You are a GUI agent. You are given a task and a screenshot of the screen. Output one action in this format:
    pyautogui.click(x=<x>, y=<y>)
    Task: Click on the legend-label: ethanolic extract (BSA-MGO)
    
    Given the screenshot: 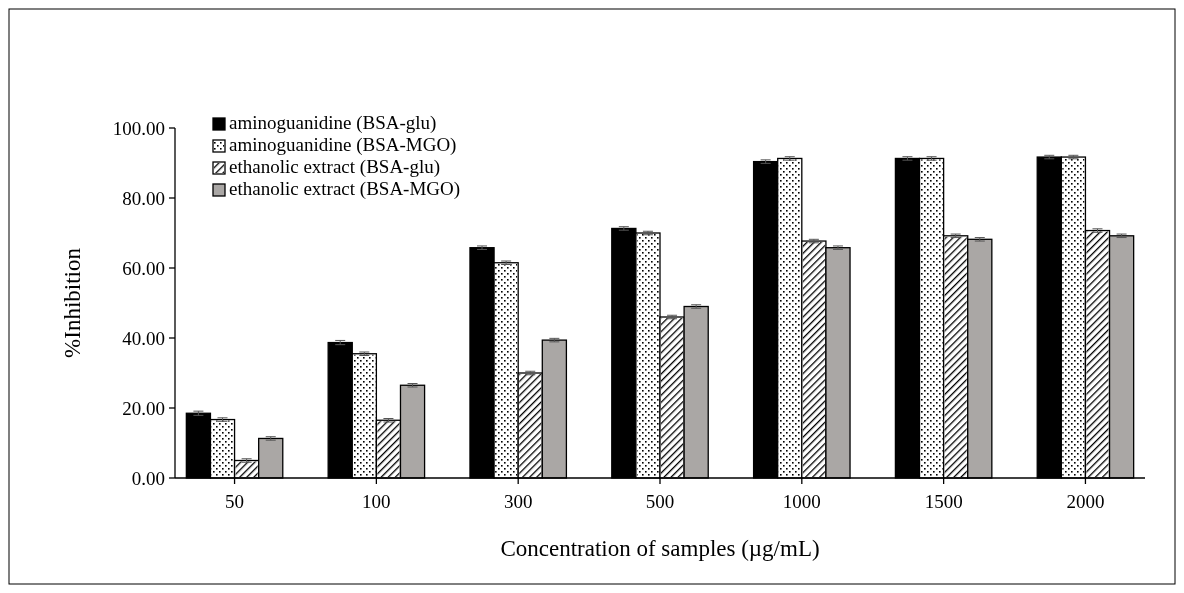 What is the action you would take?
    pyautogui.click(x=345, y=189)
    